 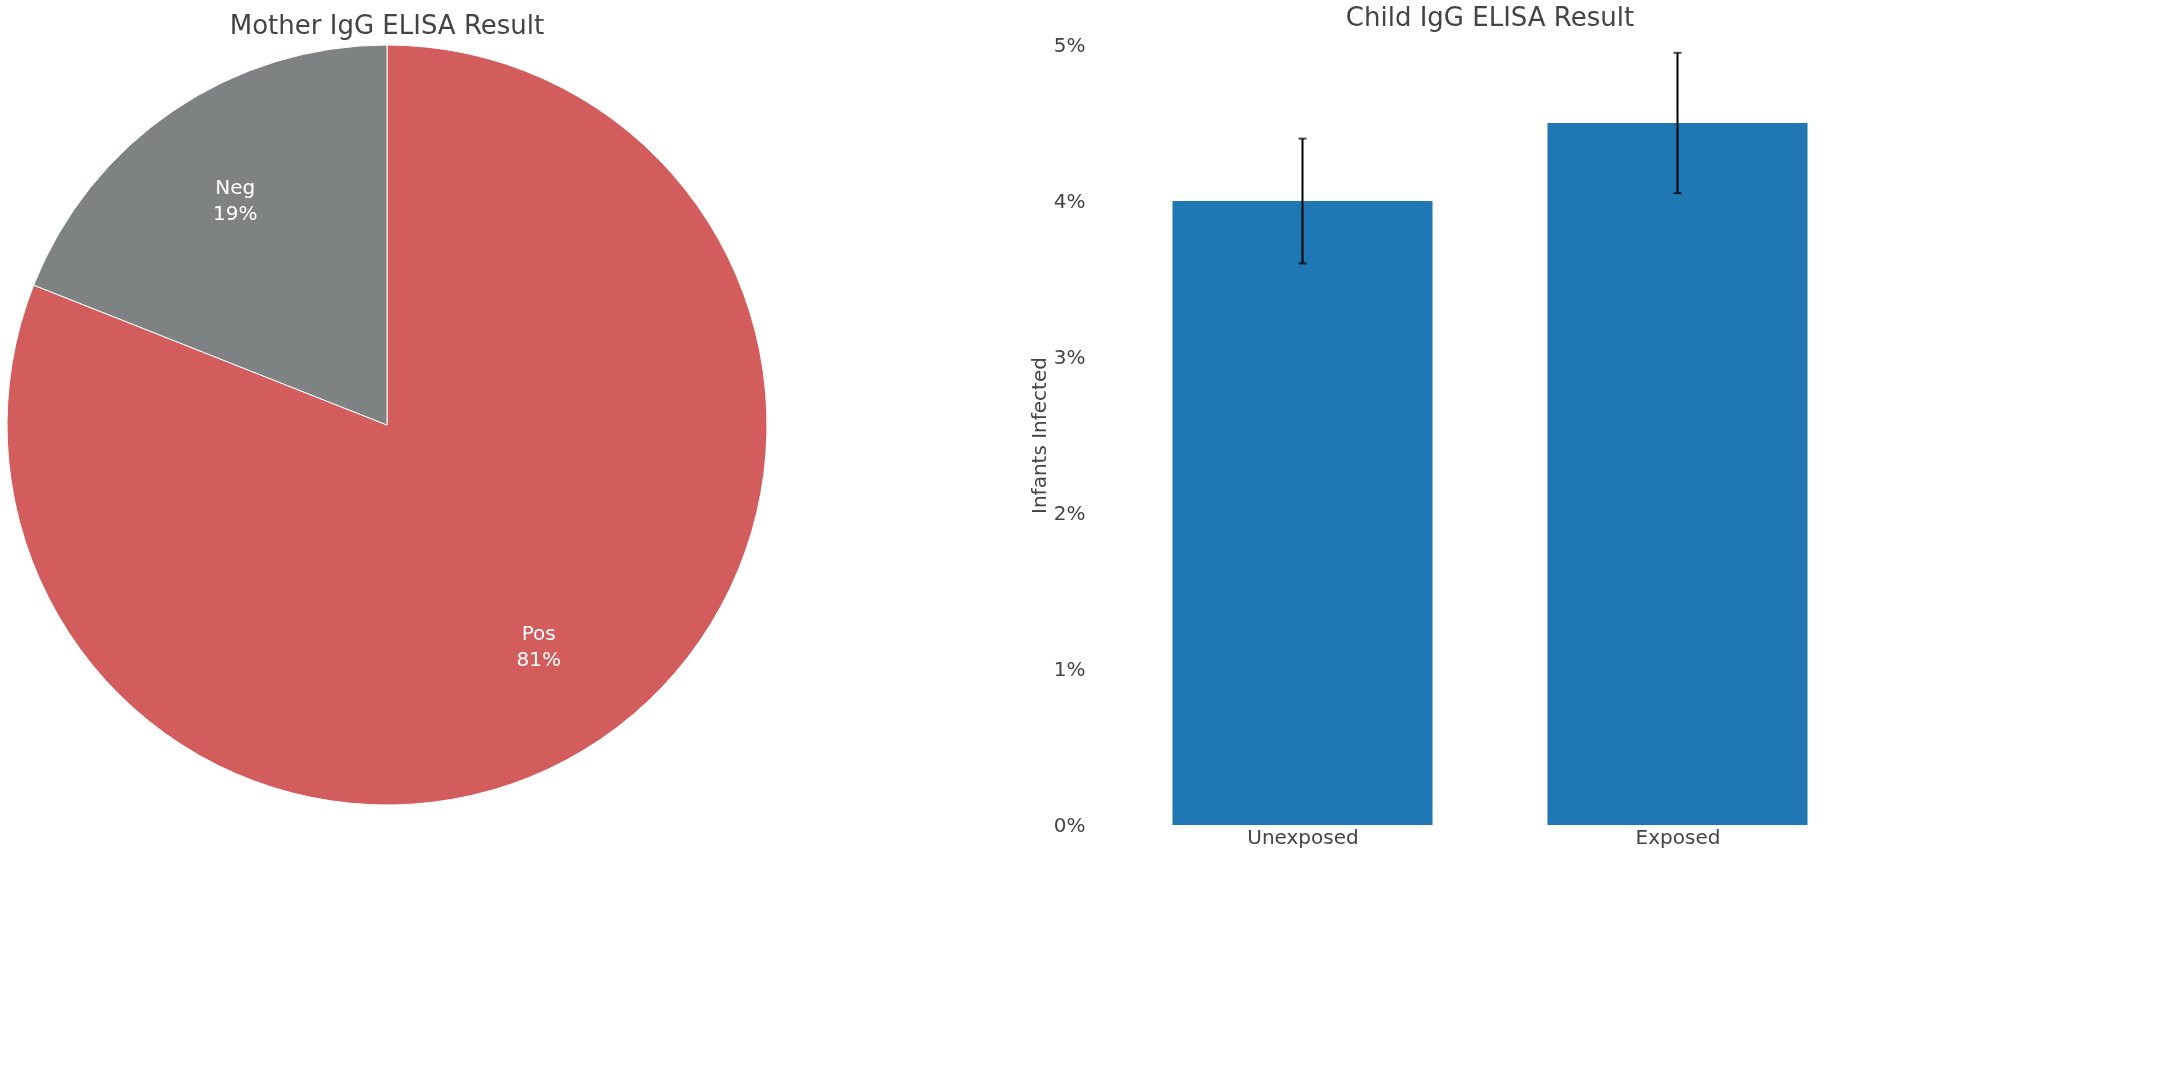 I want to click on x-tick-label: Unexposed, so click(x=1303, y=836).